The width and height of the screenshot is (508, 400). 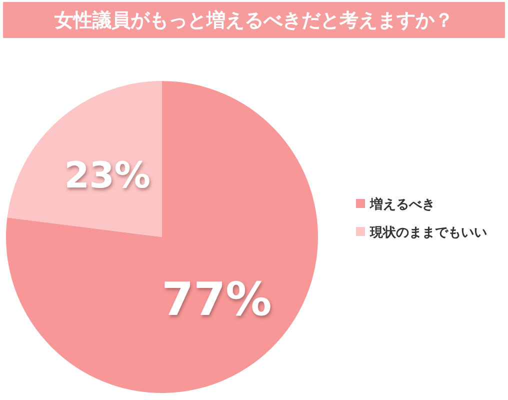 I want to click on data-label: 77%, so click(x=217, y=299).